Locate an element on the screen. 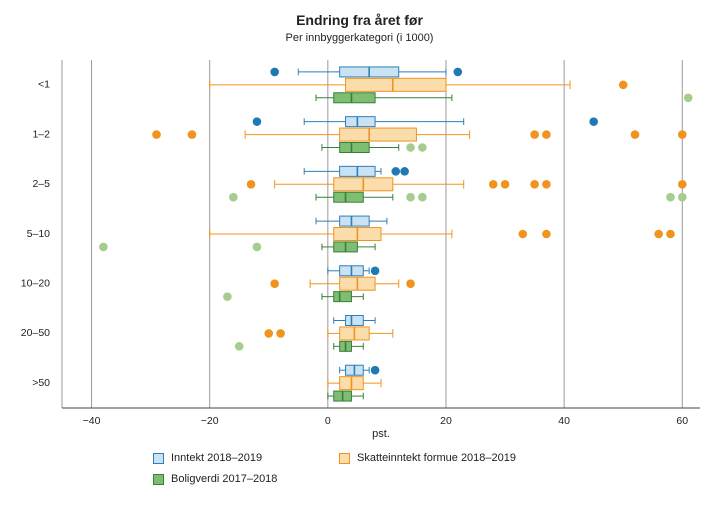 This screenshot has height=515, width=719. x-axis-label: pst. is located at coordinates (381, 434).